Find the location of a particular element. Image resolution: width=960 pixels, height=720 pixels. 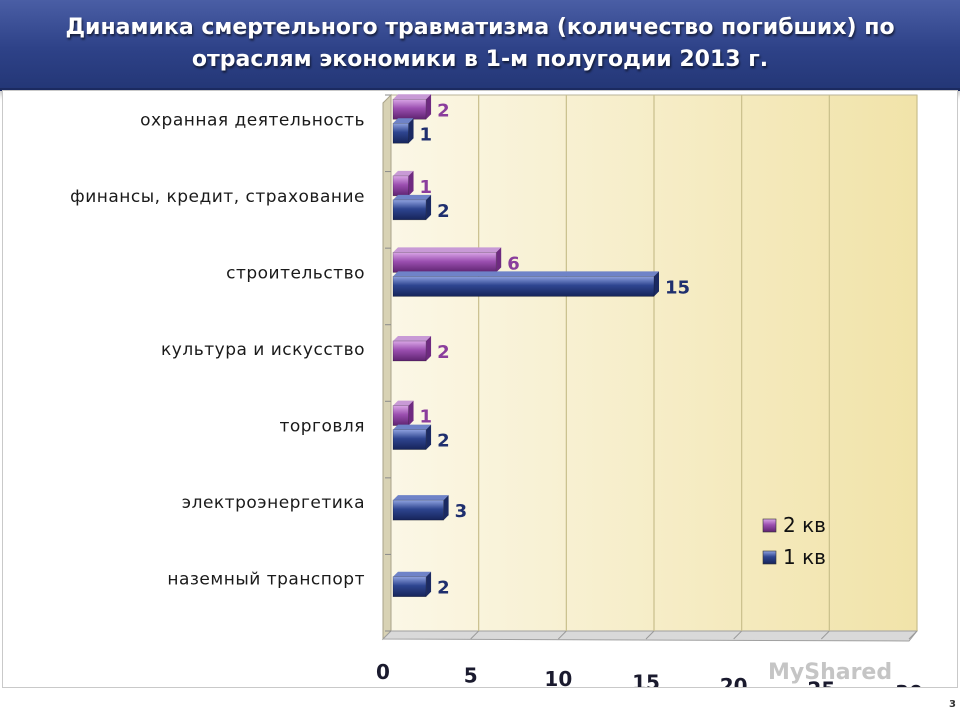

category-label: финансы, кредит, страхование is located at coordinates (217, 197).